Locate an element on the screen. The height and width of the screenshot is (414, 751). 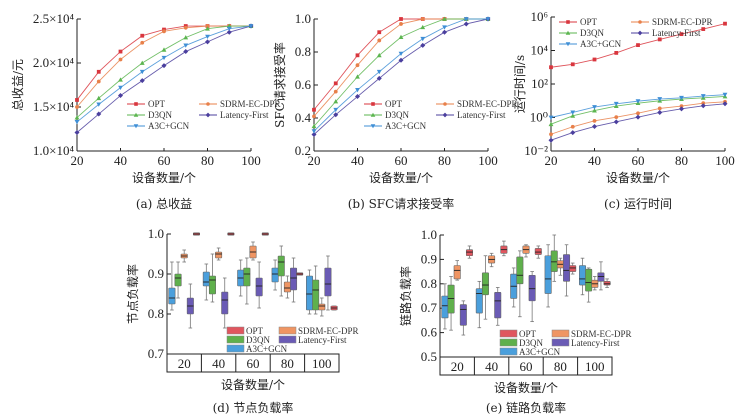
legend-label: D3QN is located at coordinates (160, 115).